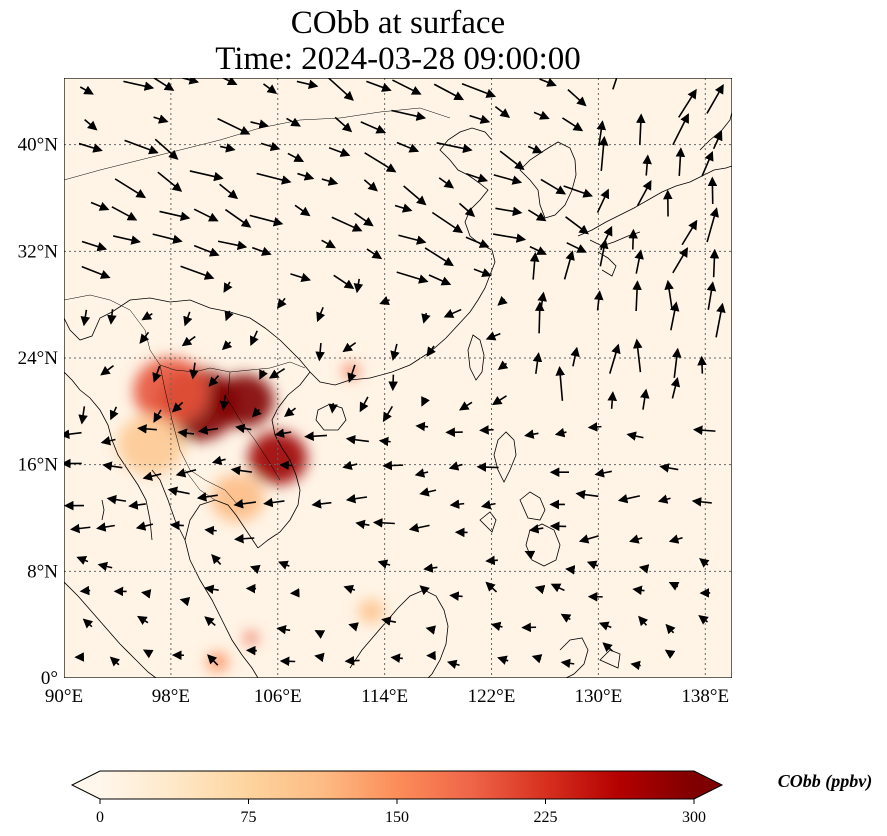  What do you see at coordinates (38, 145) in the screenshot?
I see `latitude-tick-label: 40°N` at bounding box center [38, 145].